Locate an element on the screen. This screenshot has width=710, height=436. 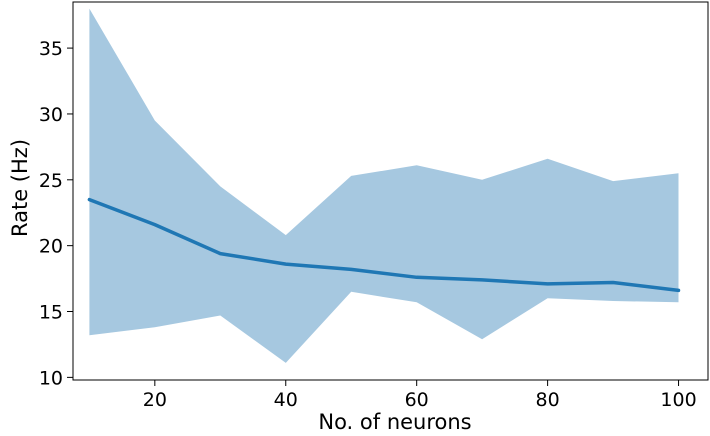
y-tick-label: 25 is located at coordinates (51, 181).